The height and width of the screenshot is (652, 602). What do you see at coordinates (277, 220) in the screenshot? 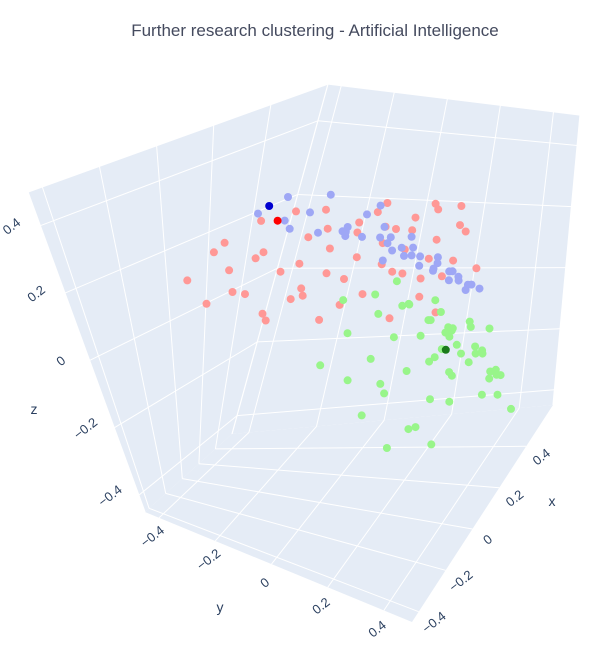
I see `cluster-1-centroid` at bounding box center [277, 220].